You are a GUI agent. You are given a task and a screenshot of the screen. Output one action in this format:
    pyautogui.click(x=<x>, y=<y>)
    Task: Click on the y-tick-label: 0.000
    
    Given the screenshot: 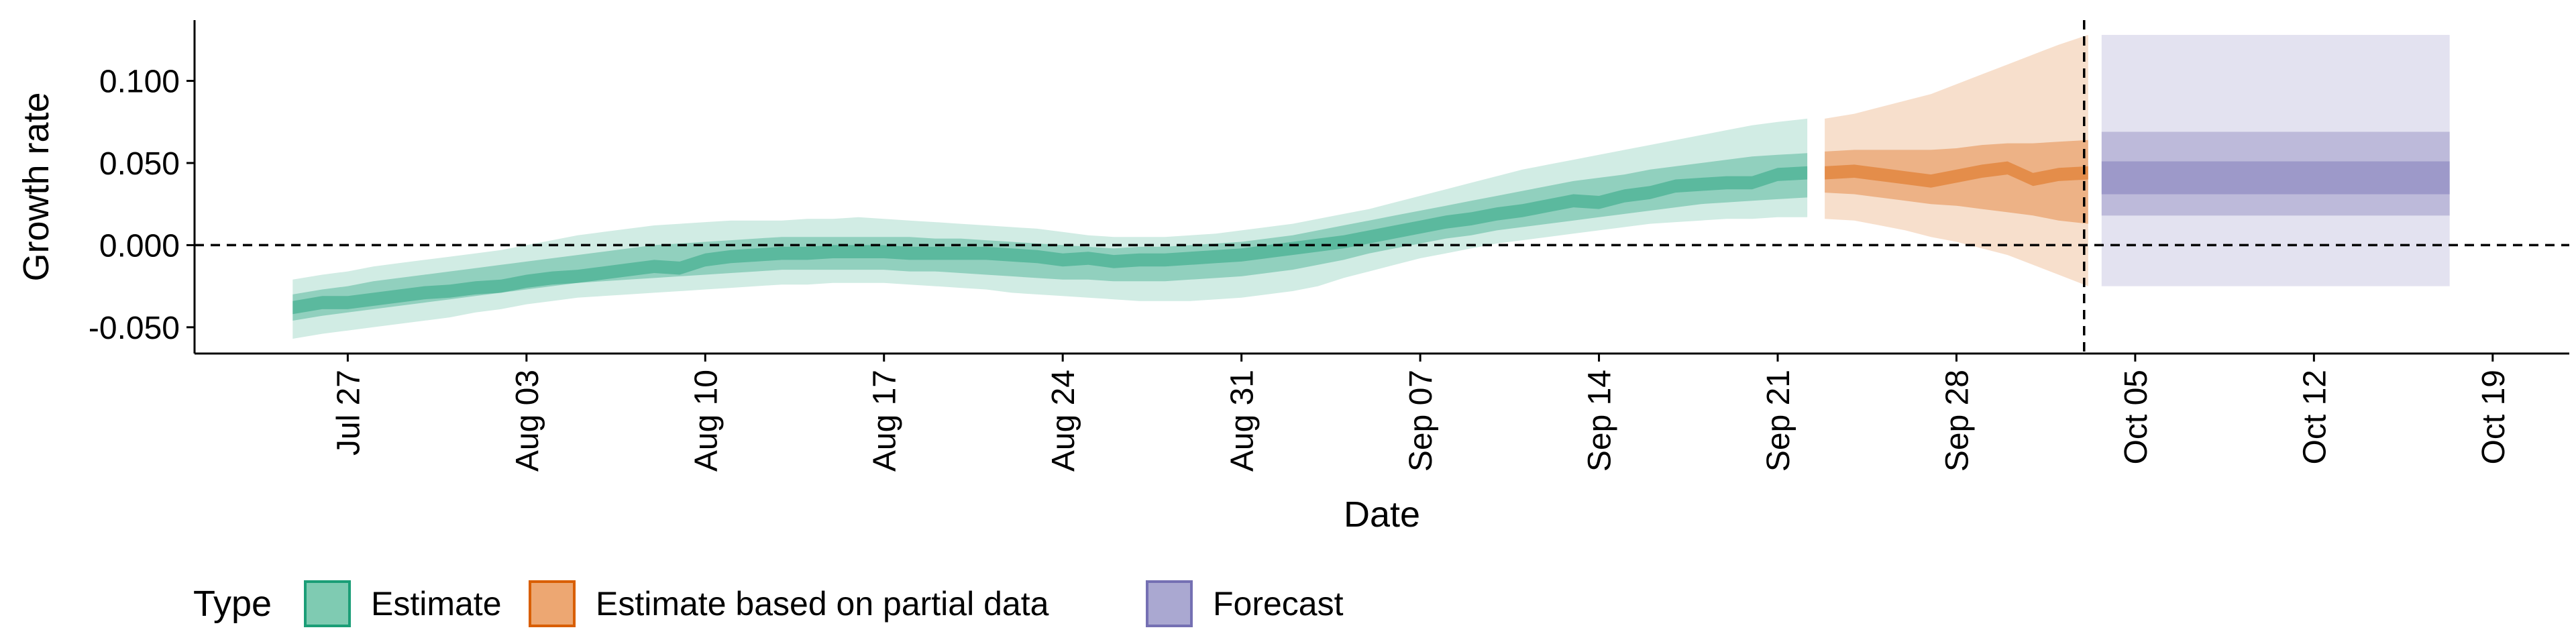 What is the action you would take?
    pyautogui.click(x=139, y=246)
    